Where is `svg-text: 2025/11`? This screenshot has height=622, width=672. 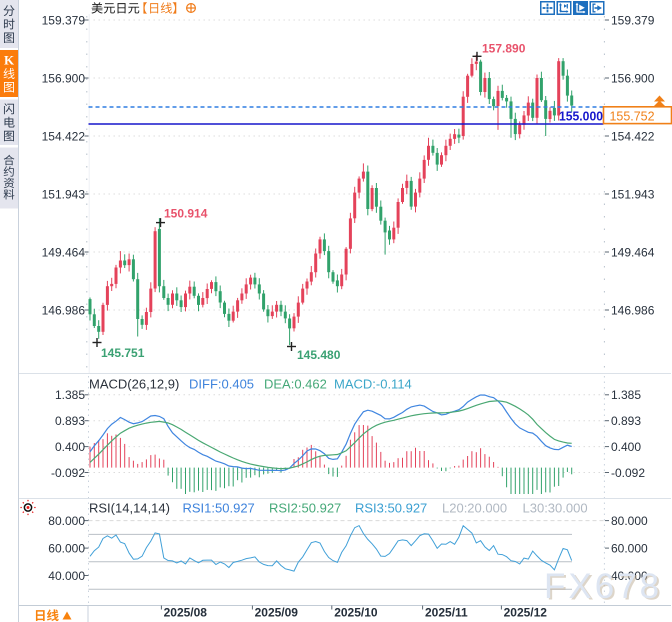
svg-text: 2025/11 is located at coordinates (446, 613).